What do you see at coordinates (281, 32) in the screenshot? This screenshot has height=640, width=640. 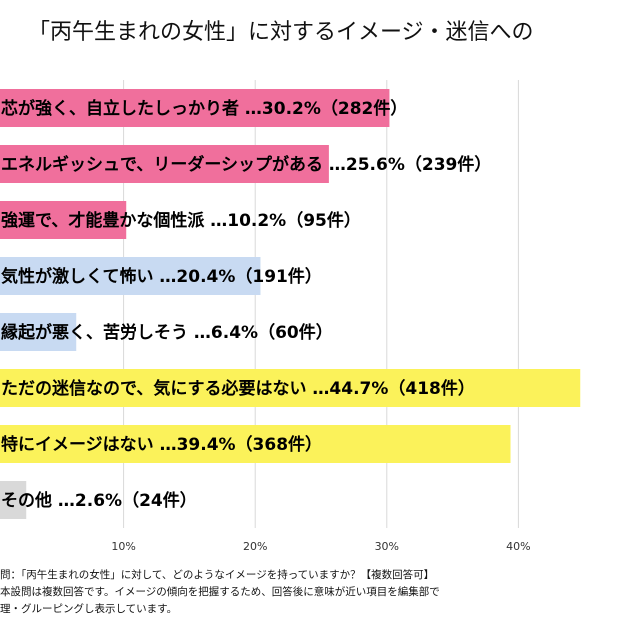 I see `chart-title: 「丙午生まれの女性」に対するイメージ・迷信への` at bounding box center [281, 32].